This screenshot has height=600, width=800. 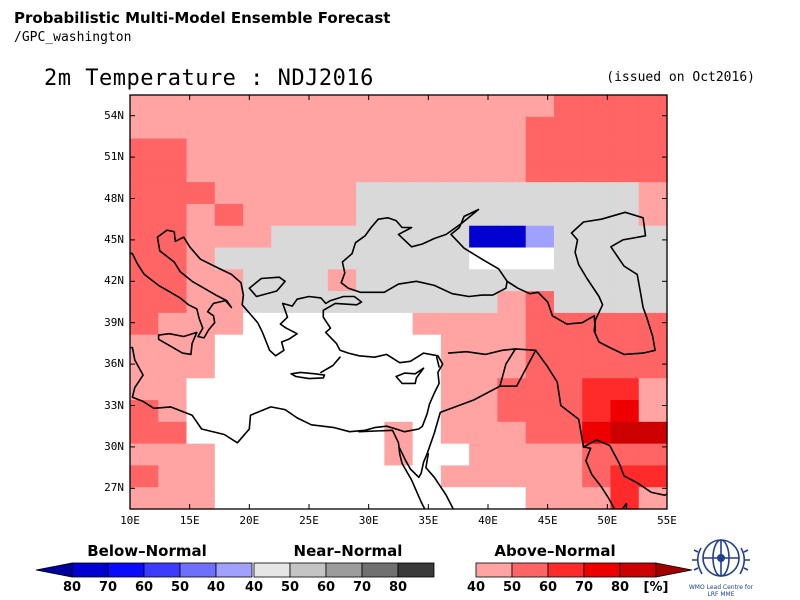 I want to click on legend-tick-label: 80, so click(x=620, y=587).